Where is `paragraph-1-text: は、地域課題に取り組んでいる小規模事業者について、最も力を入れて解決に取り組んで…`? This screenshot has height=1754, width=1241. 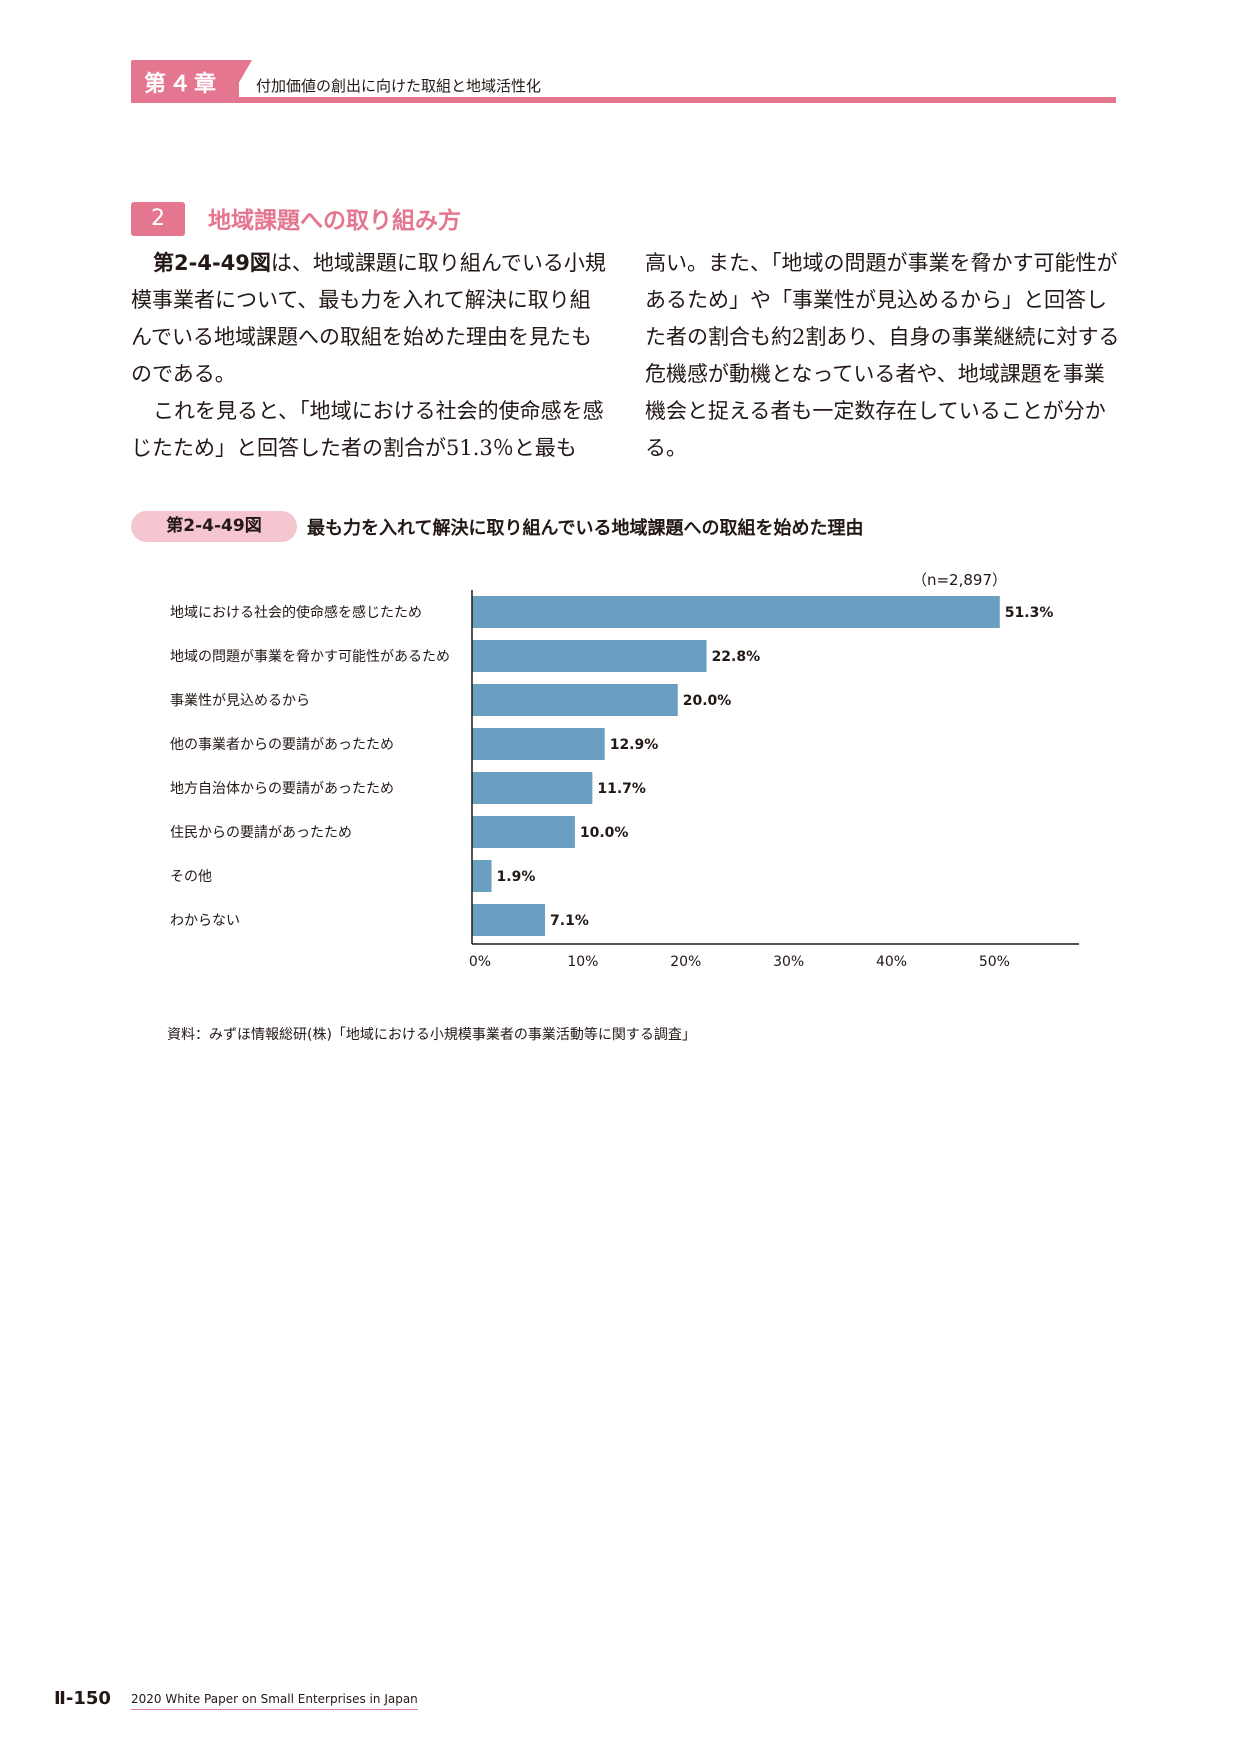
paragraph-1-text: は、地域課題に取り組んでいる小規模事業者について、最も力を入れて解決に取り組んで… is located at coordinates (368, 318).